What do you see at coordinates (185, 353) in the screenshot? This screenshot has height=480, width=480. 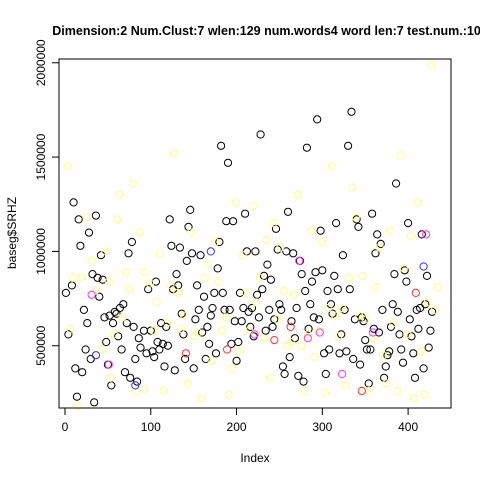 I see `data-point-red` at bounding box center [185, 353].